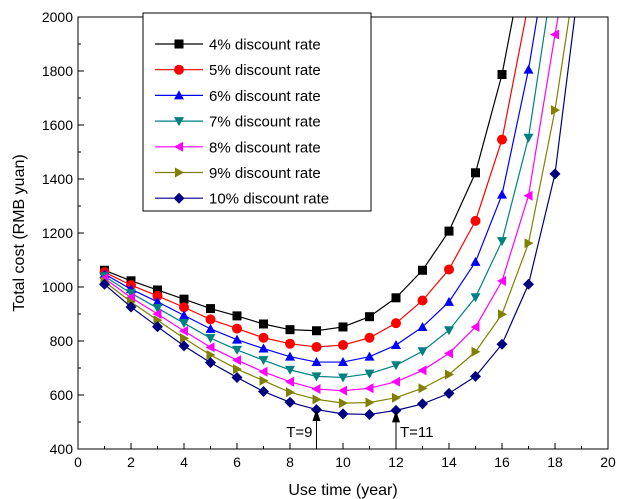 The width and height of the screenshot is (621, 499). I want to click on legend-label: 7% discount rate, so click(265, 122).